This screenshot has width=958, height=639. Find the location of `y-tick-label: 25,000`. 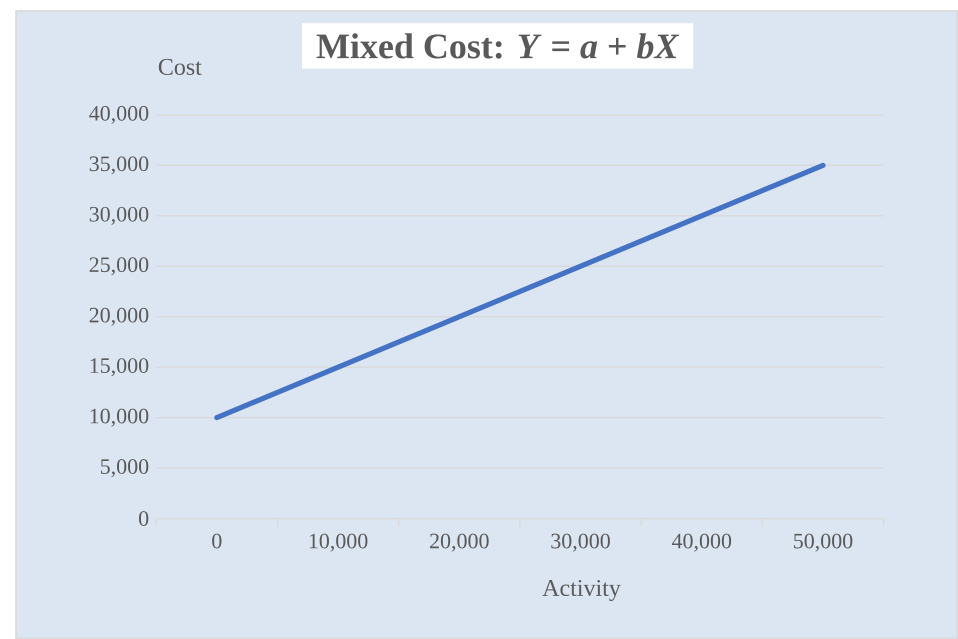

y-tick-label: 25,000 is located at coordinates (119, 266).